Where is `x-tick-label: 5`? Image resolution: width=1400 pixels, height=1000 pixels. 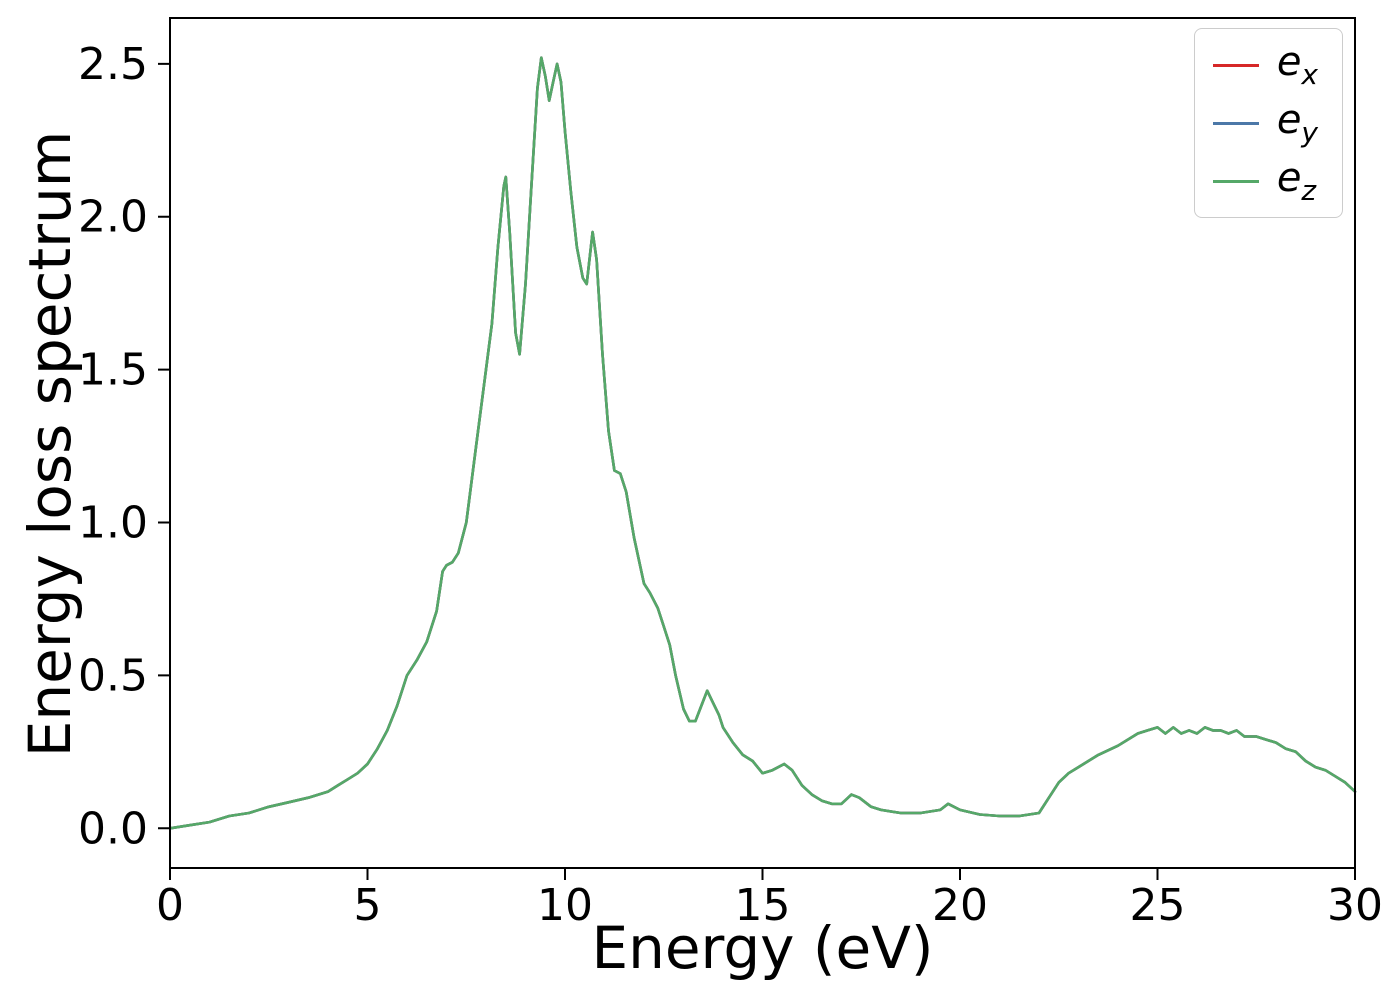 x-tick-label: 5 is located at coordinates (368, 905).